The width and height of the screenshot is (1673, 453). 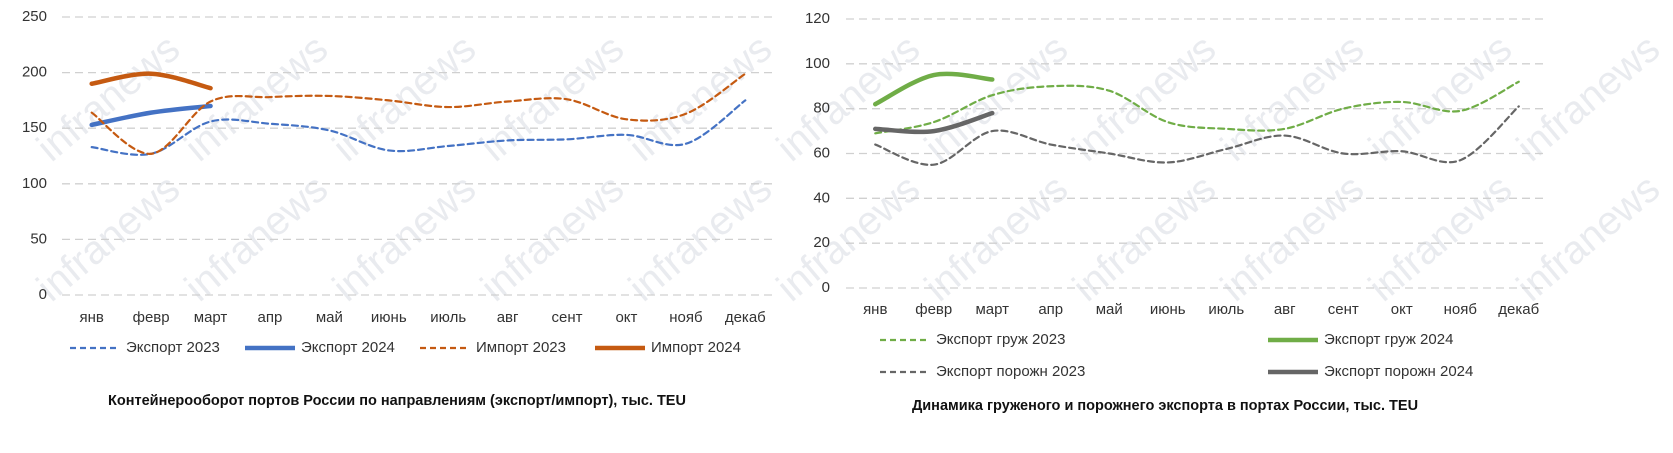 I want to click on legend-label: Импорт 2024, so click(x=696, y=347).